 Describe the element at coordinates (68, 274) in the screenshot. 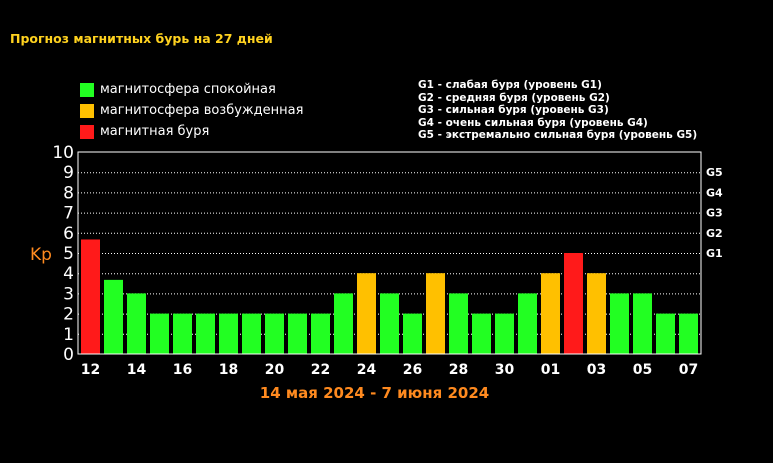

I see `y-tick-label: 4` at that location.